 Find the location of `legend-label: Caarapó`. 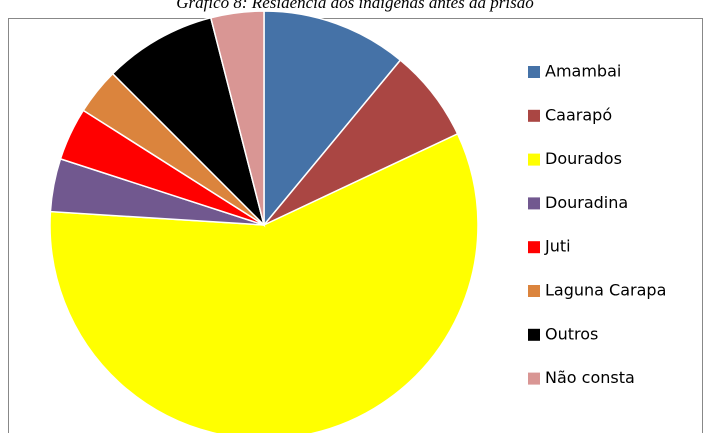

legend-label: Caarapó is located at coordinates (578, 114).